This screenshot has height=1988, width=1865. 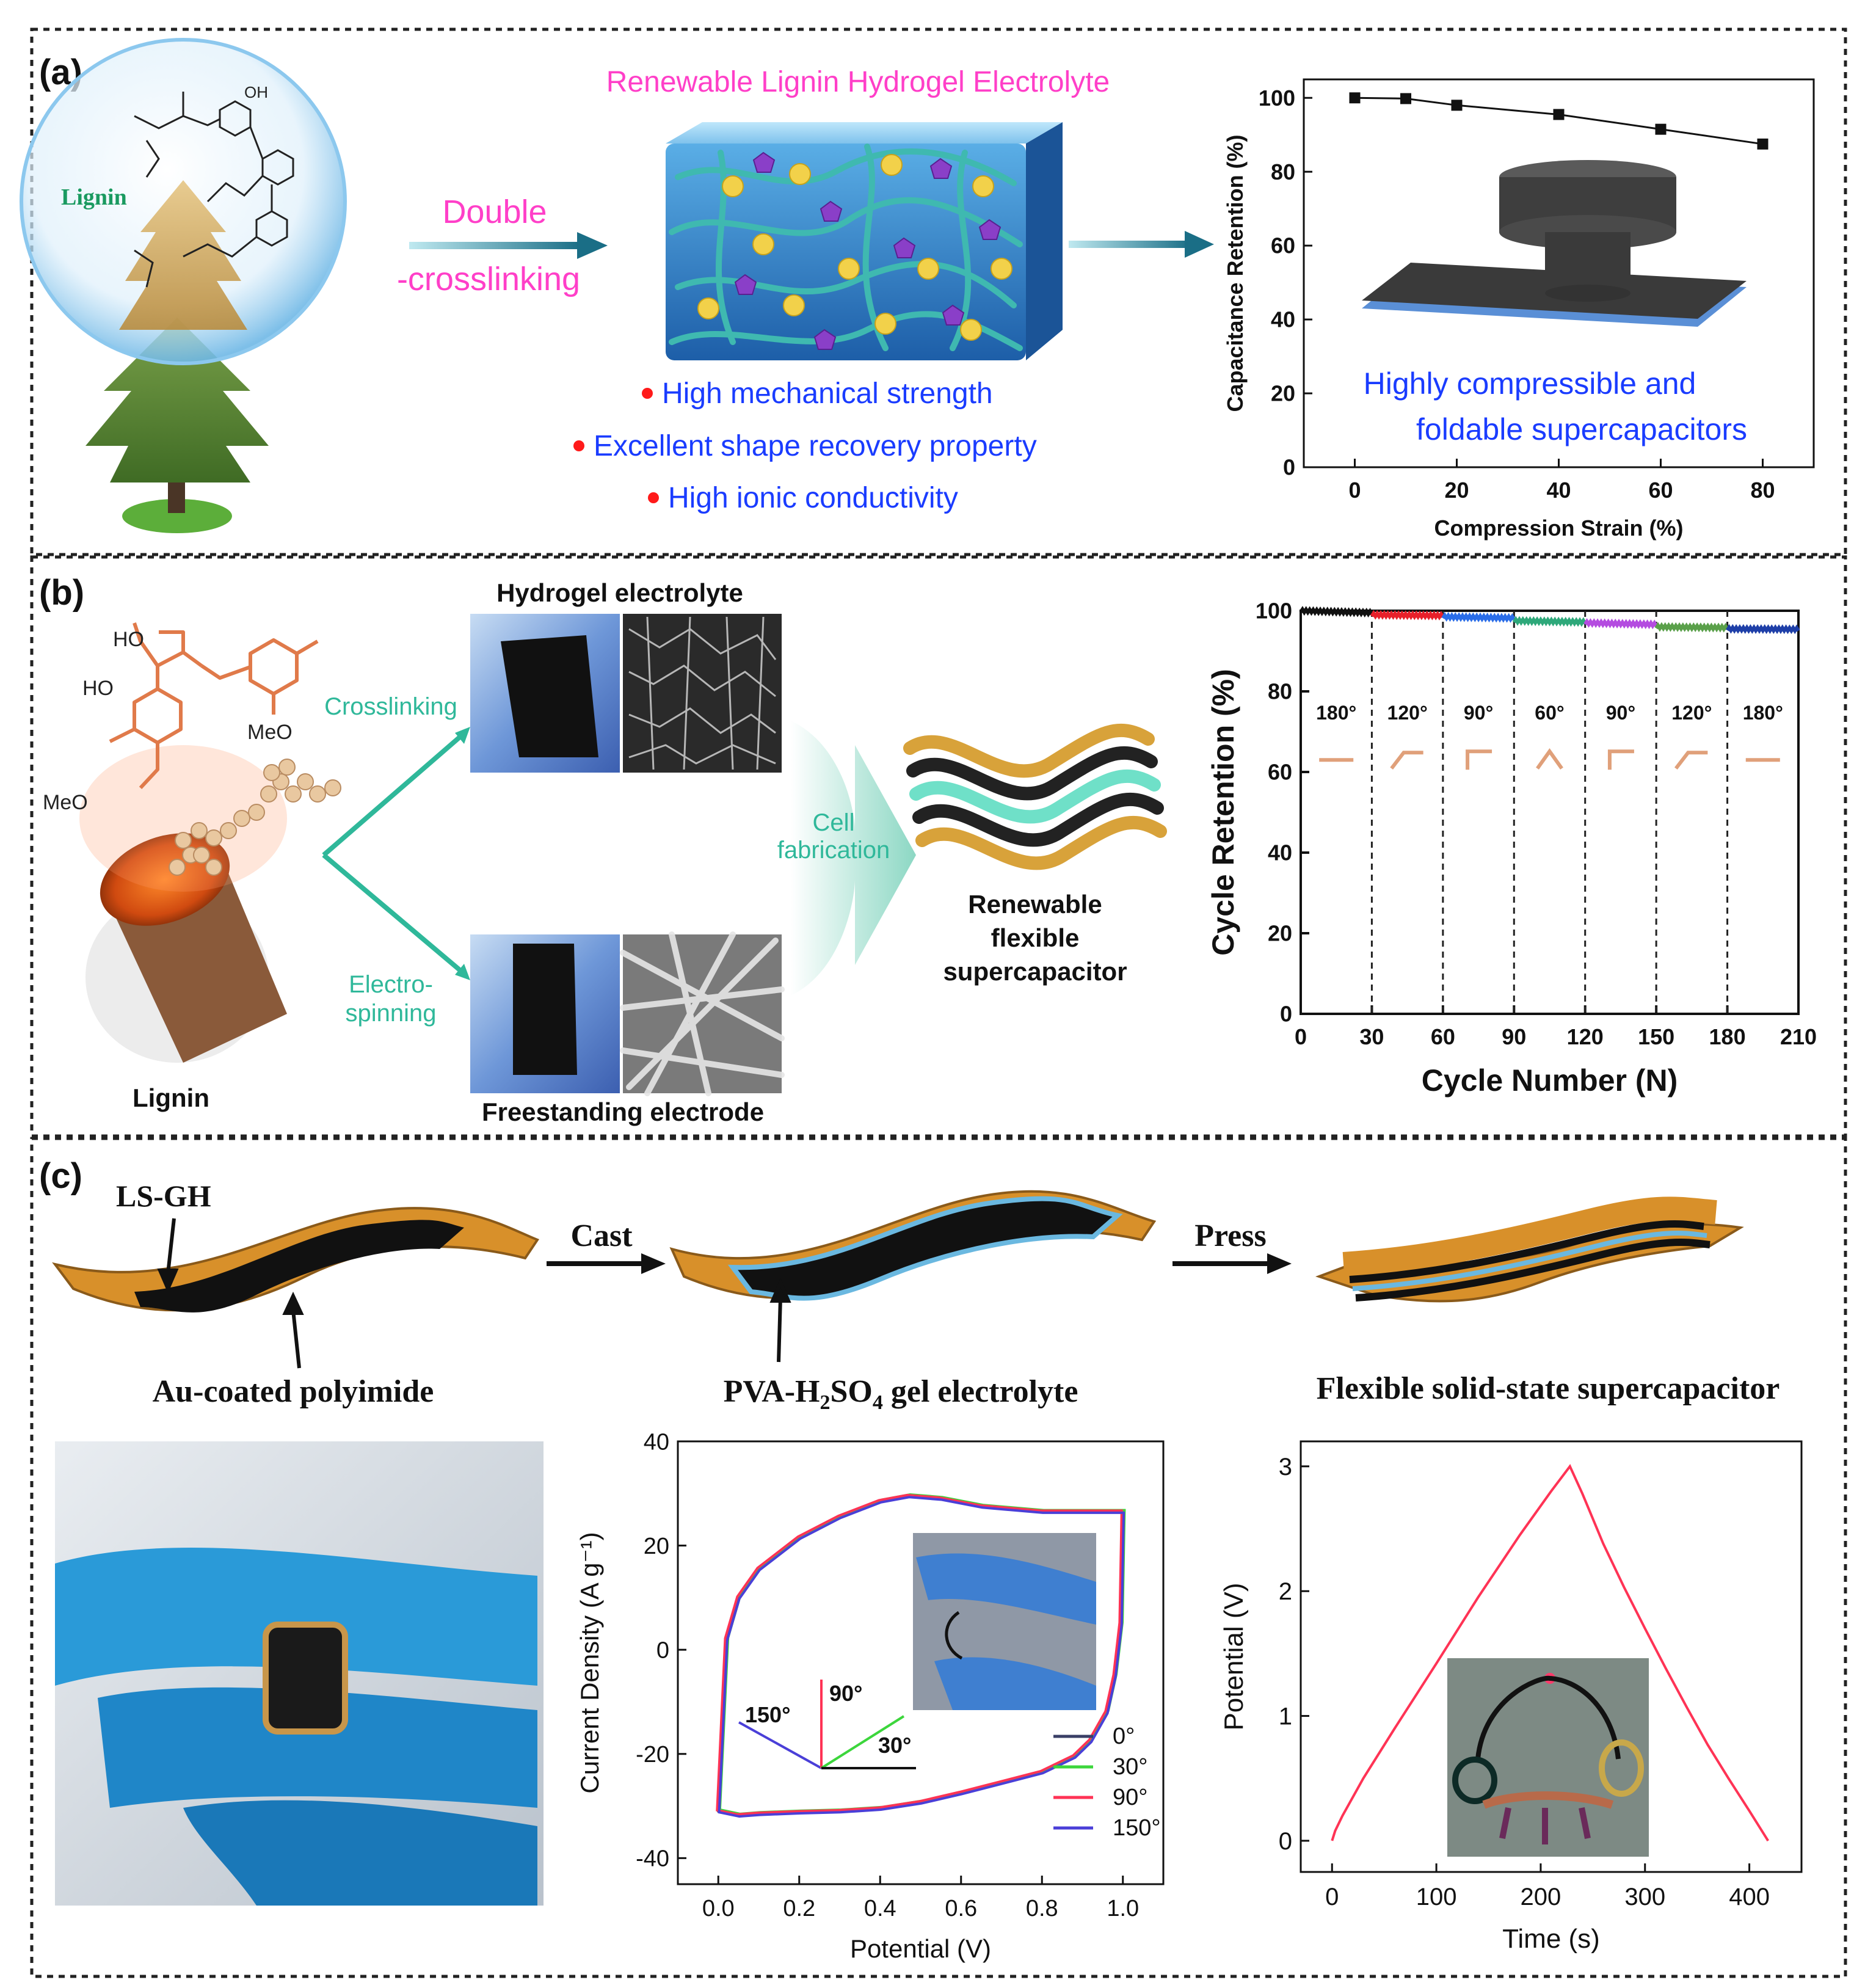 What do you see at coordinates (813, 498) in the screenshot?
I see `bullet-3: High ionic conductivity` at bounding box center [813, 498].